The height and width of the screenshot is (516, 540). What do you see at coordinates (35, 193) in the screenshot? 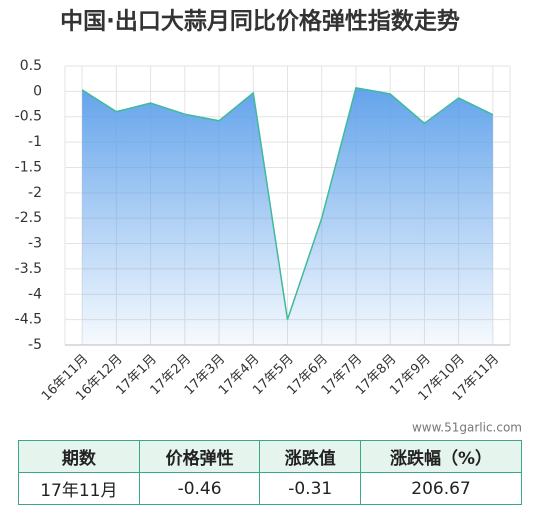
I see `y-tick-label: -2` at bounding box center [35, 193].